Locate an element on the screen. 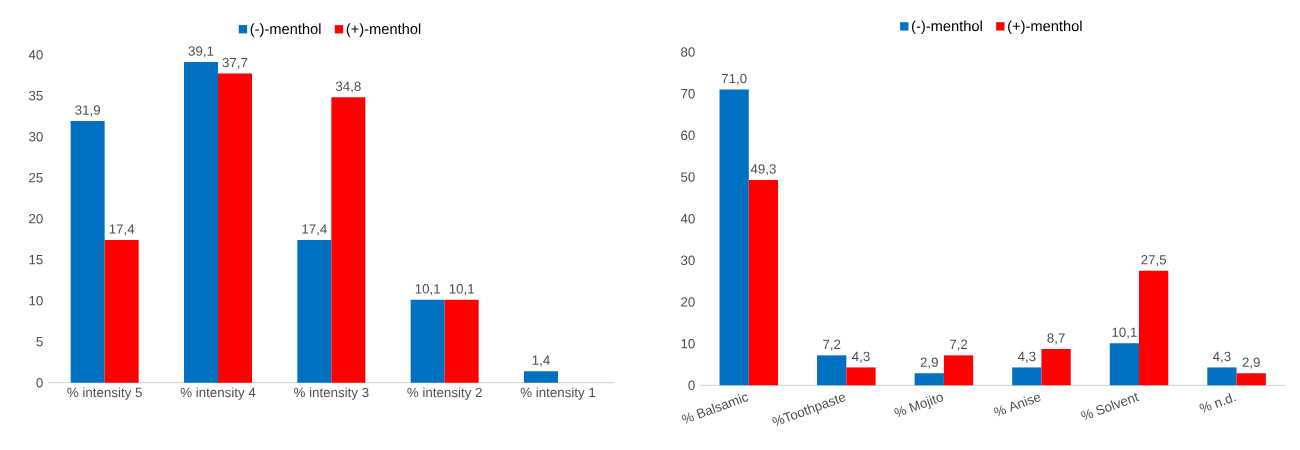 The image size is (1300, 450). data-label: 34,8 is located at coordinates (348, 87).